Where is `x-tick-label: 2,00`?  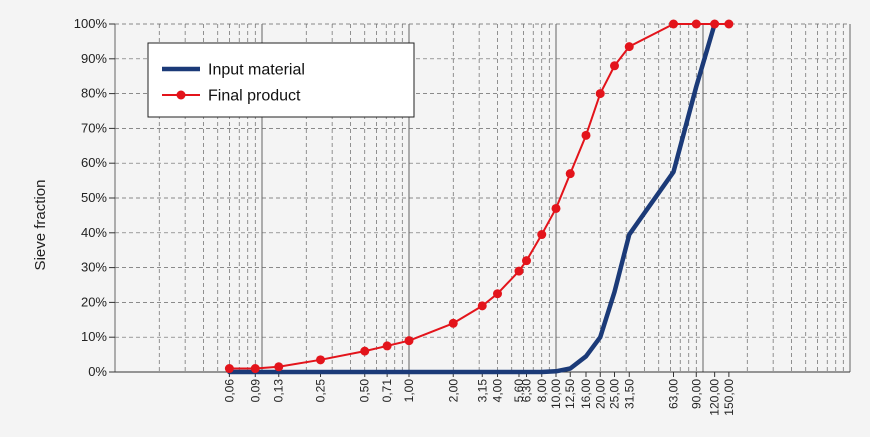 x-tick-label: 2,00 is located at coordinates (453, 391).